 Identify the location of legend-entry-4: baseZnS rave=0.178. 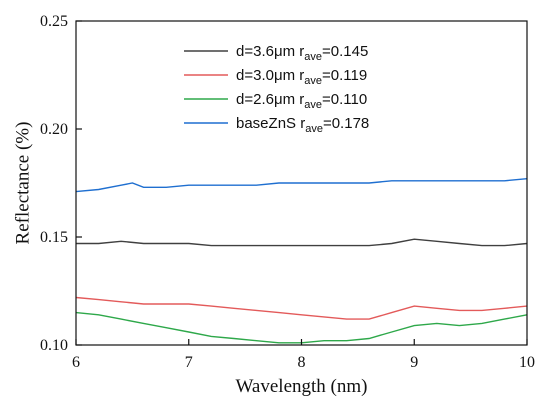
(302, 125).